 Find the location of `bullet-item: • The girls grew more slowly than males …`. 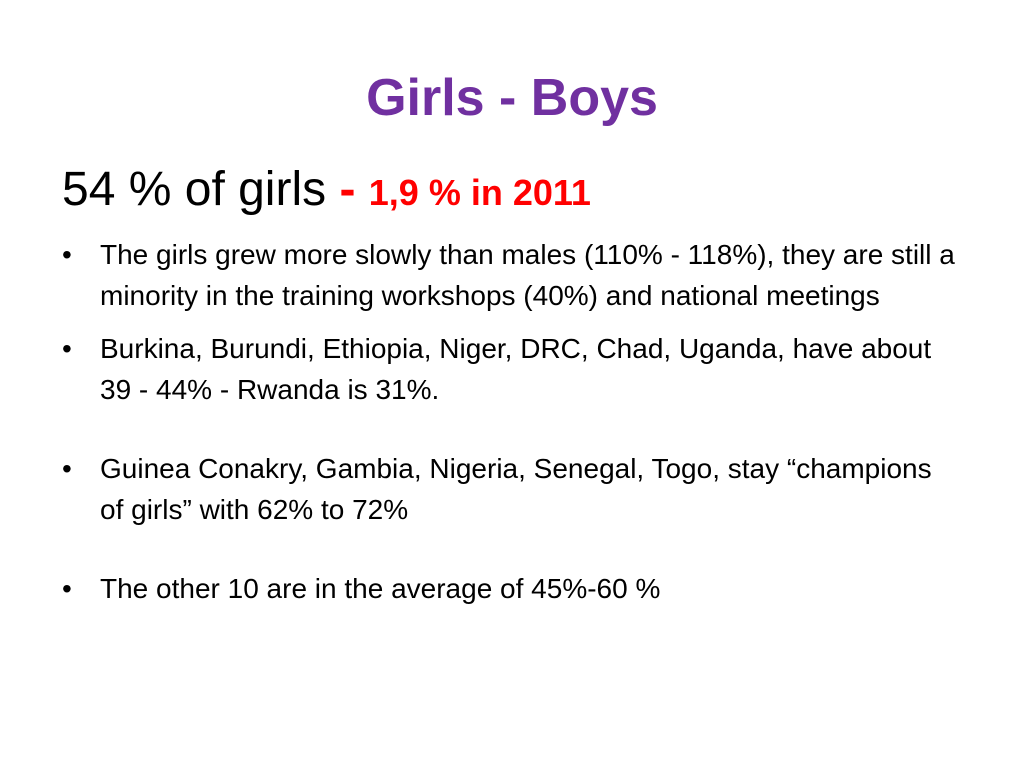

bullet-item: • The girls grew more slowly than males … is located at coordinates (512, 275).